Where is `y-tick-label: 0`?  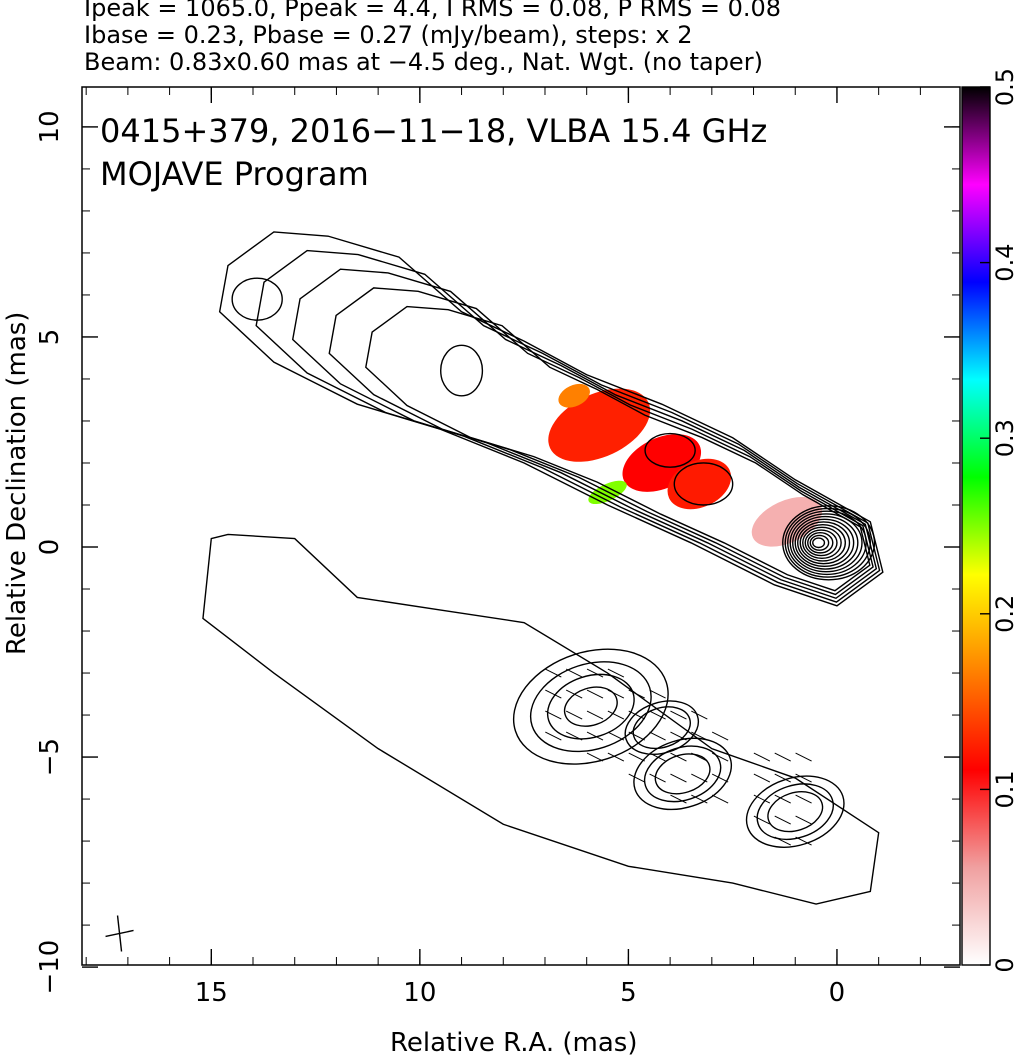 y-tick-label: 0 is located at coordinates (50, 547).